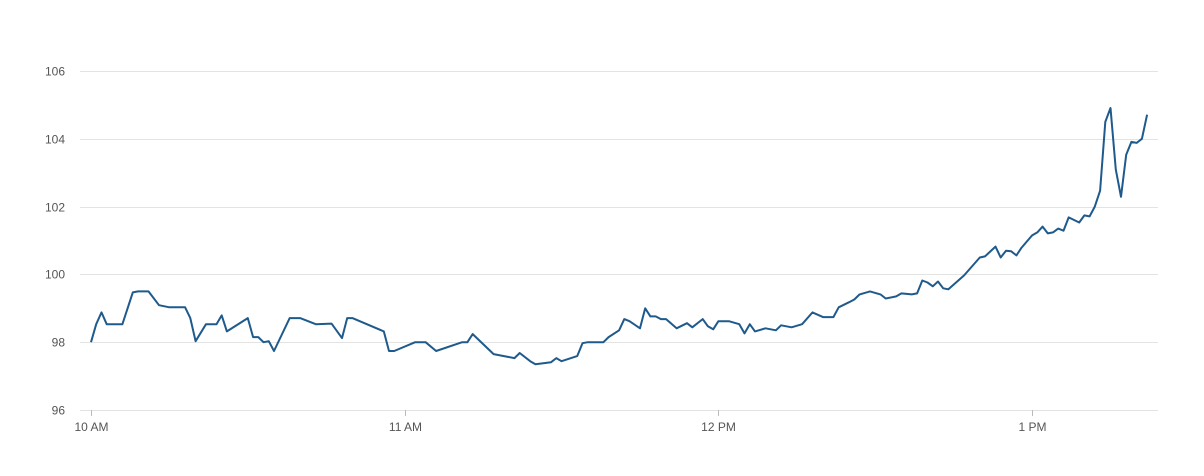 The width and height of the screenshot is (1204, 476). I want to click on y-axis-labels: 96 98 100 102 104 106, so click(55, 241).